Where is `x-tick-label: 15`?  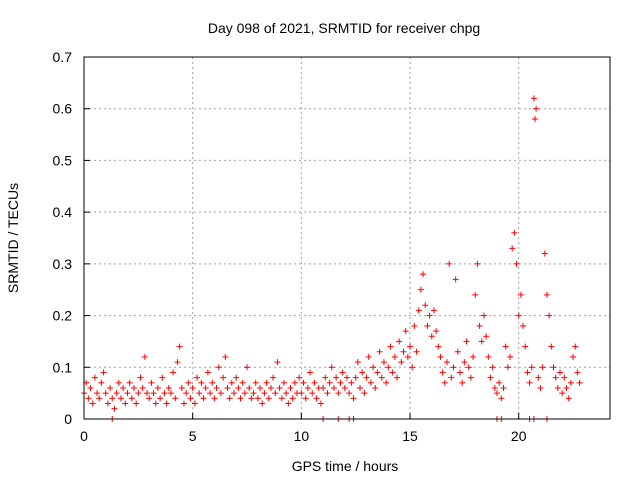 x-tick-label: 15 is located at coordinates (410, 436).